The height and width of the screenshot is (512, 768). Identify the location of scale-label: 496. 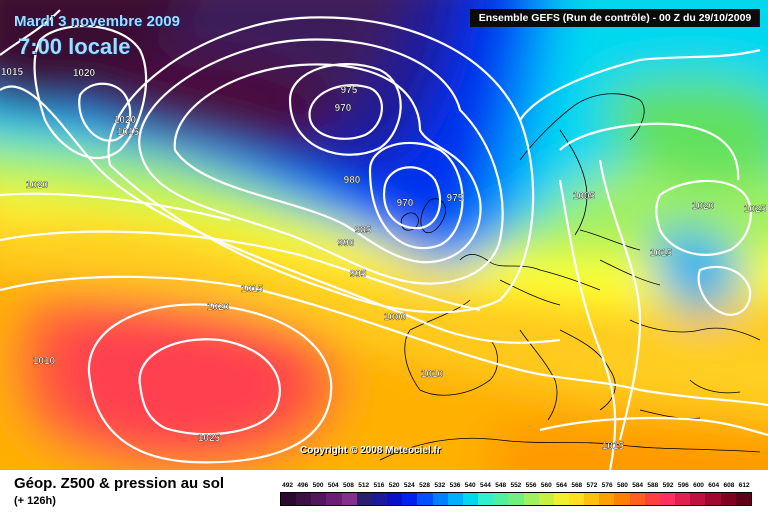
(303, 485).